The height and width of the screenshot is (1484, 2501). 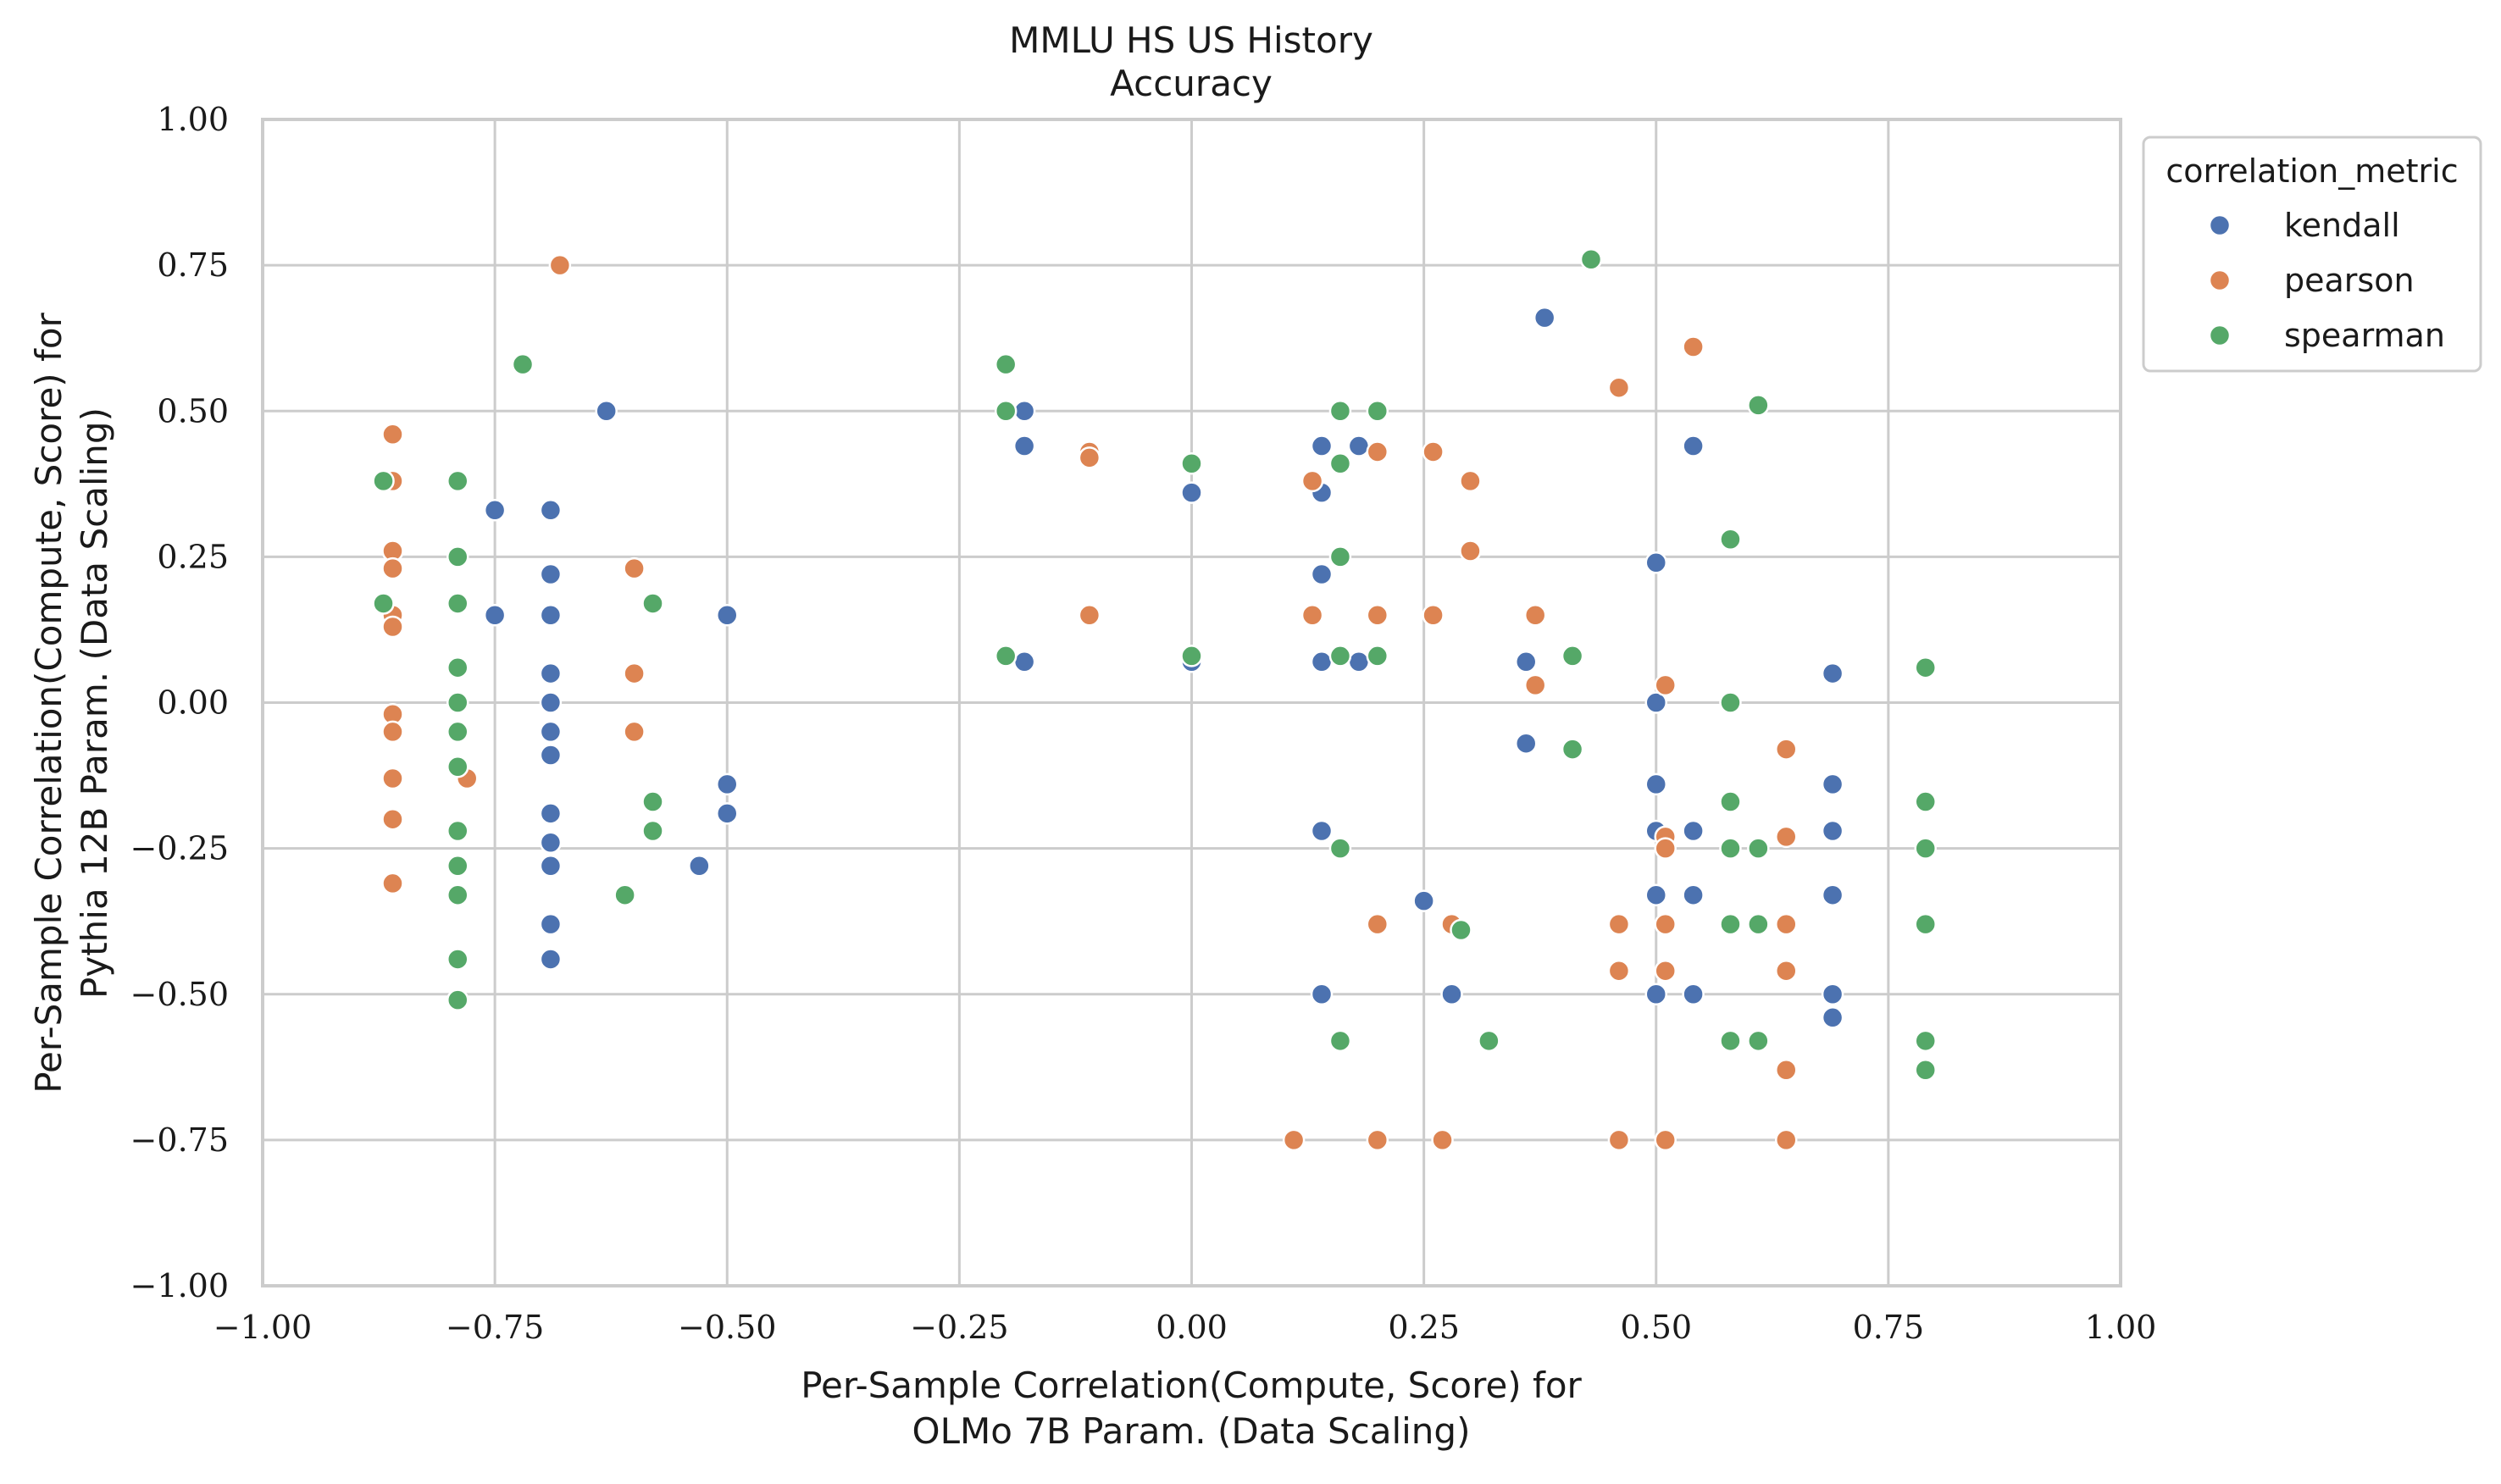 What do you see at coordinates (193, 703) in the screenshot?
I see `y-tick-label: 0.00` at bounding box center [193, 703].